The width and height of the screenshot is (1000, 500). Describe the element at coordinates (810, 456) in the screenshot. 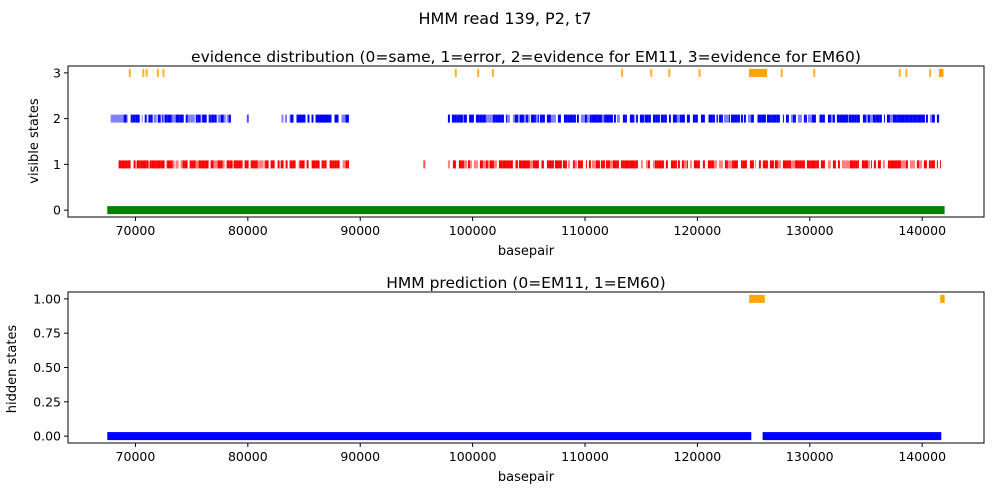

I see `prediction-x-tick-label: 130000` at that location.